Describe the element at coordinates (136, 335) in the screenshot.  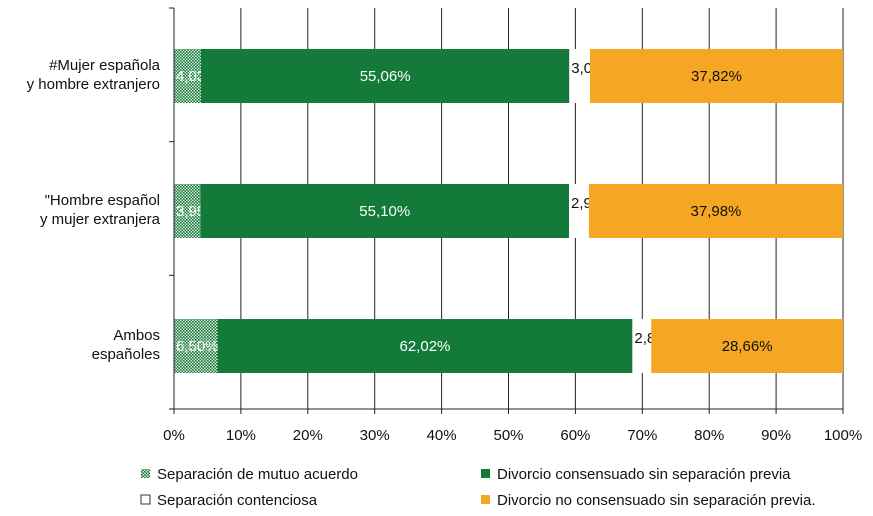
I see `category-label: Ambos` at that location.